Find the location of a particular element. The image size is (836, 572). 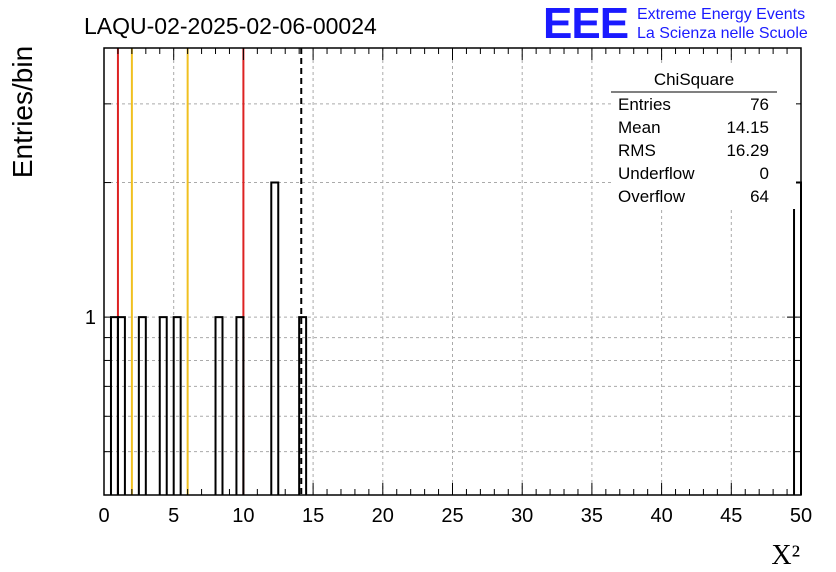

x-tick-label: 0 is located at coordinates (103, 516).